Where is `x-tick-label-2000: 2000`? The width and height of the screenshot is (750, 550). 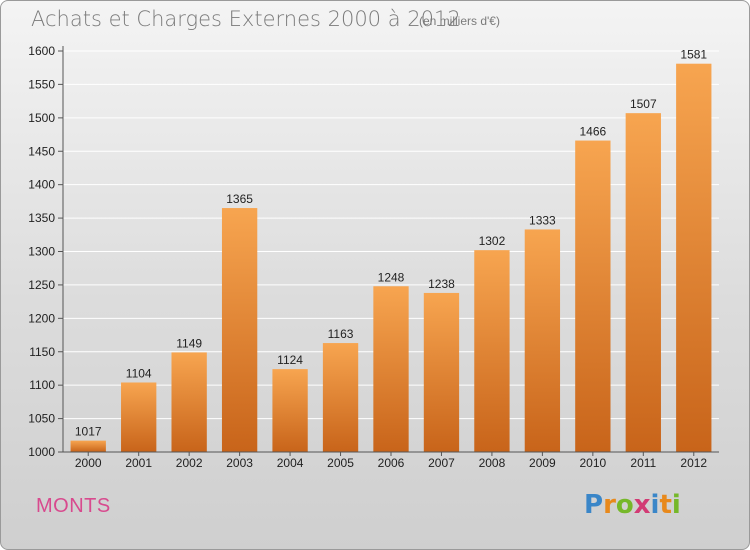 x-tick-label-2000: 2000 is located at coordinates (88, 463).